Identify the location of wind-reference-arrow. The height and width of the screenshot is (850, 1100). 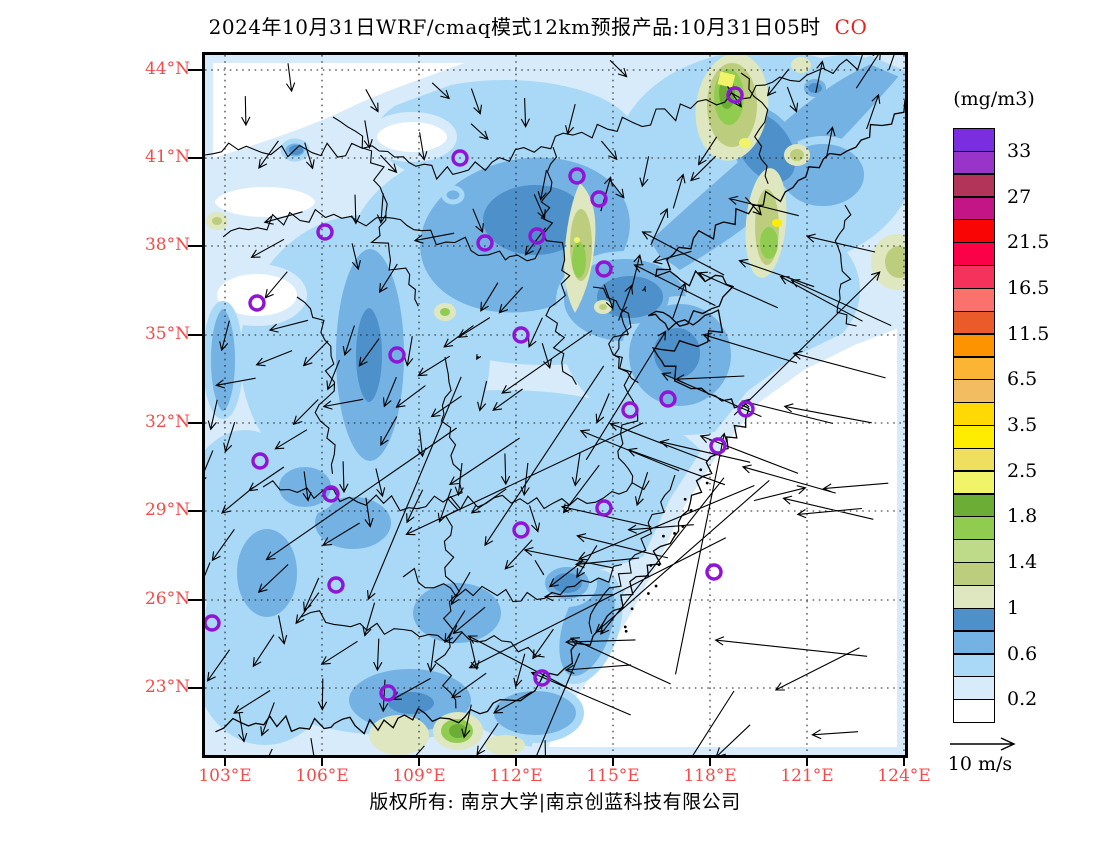
(983, 744).